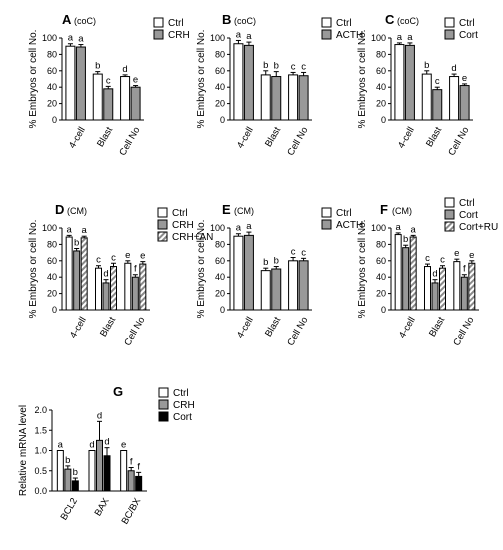 The width and height of the screenshot is (503, 550). I want to click on legend-label: Cort+RU, so click(478, 227).